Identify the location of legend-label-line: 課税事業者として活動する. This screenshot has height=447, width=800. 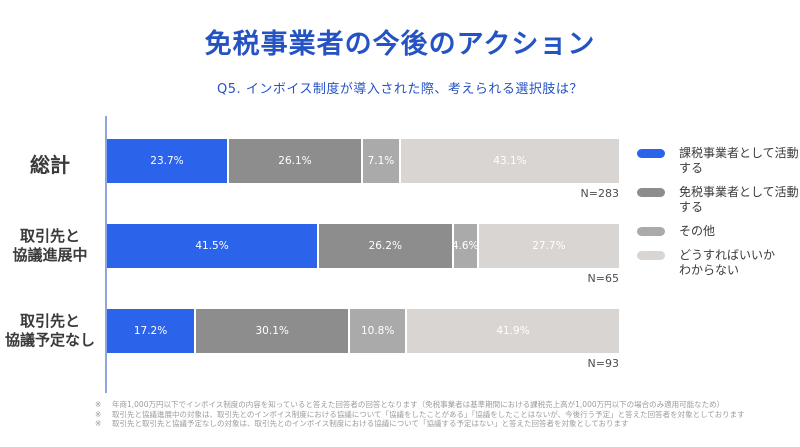
(739, 160).